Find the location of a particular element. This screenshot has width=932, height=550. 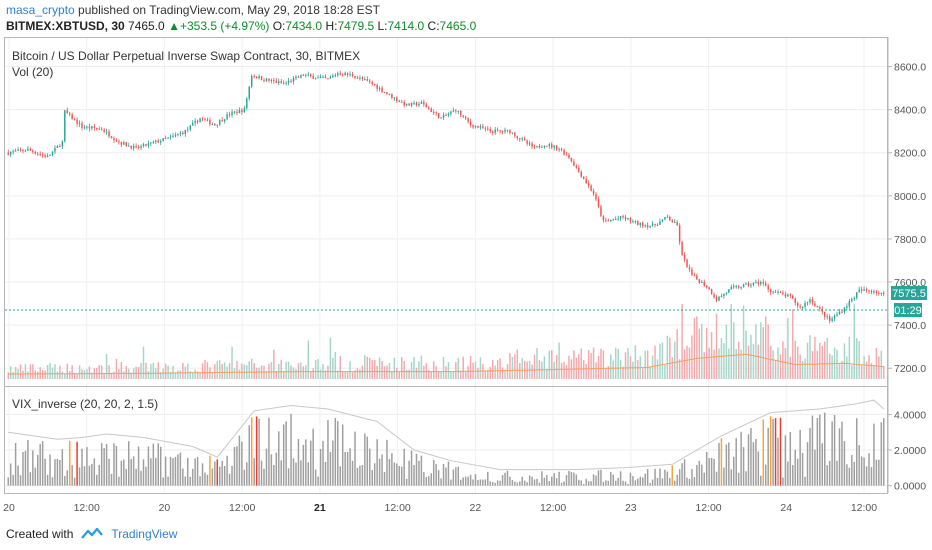

last-price-tag is located at coordinates (909, 293).